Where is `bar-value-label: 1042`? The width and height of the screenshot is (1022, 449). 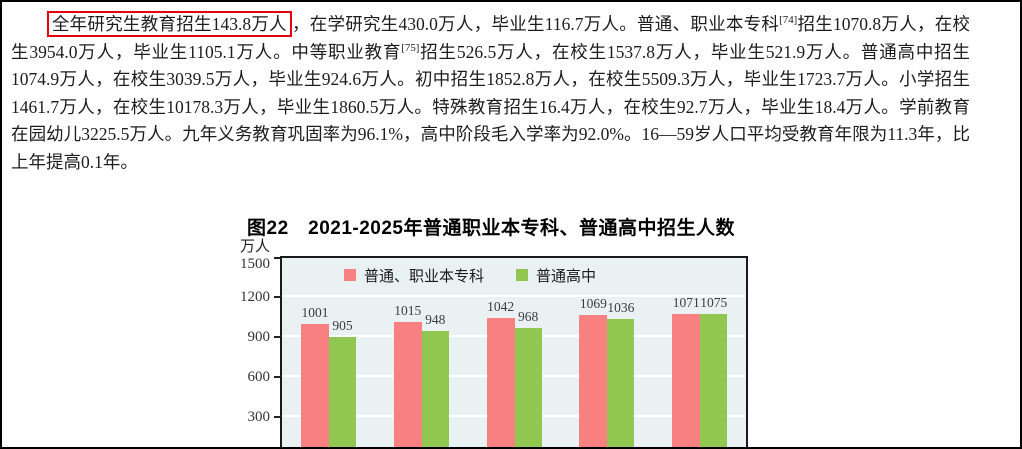
bar-value-label: 1042 is located at coordinates (501, 307).